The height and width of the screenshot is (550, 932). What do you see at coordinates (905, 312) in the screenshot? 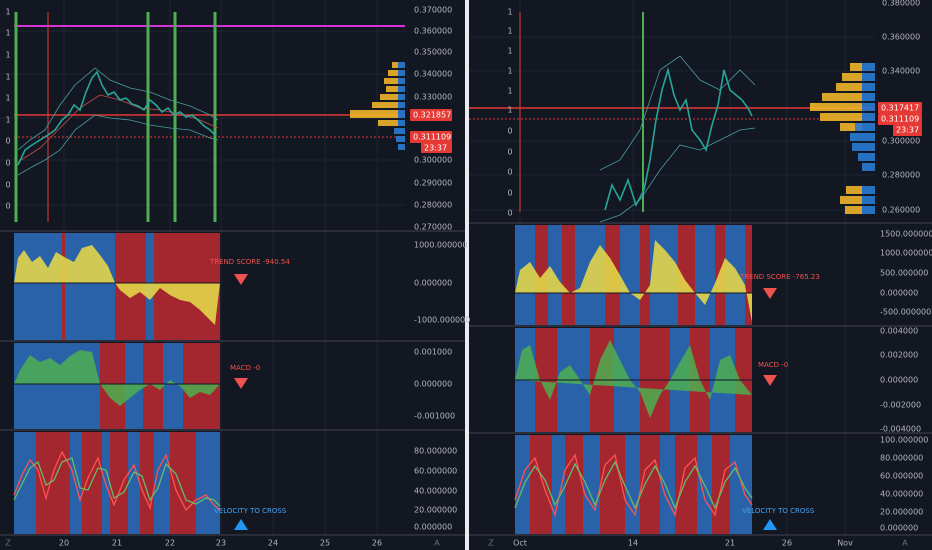
I see `indicator-axis-label: -500.000000` at bounding box center [905, 312].